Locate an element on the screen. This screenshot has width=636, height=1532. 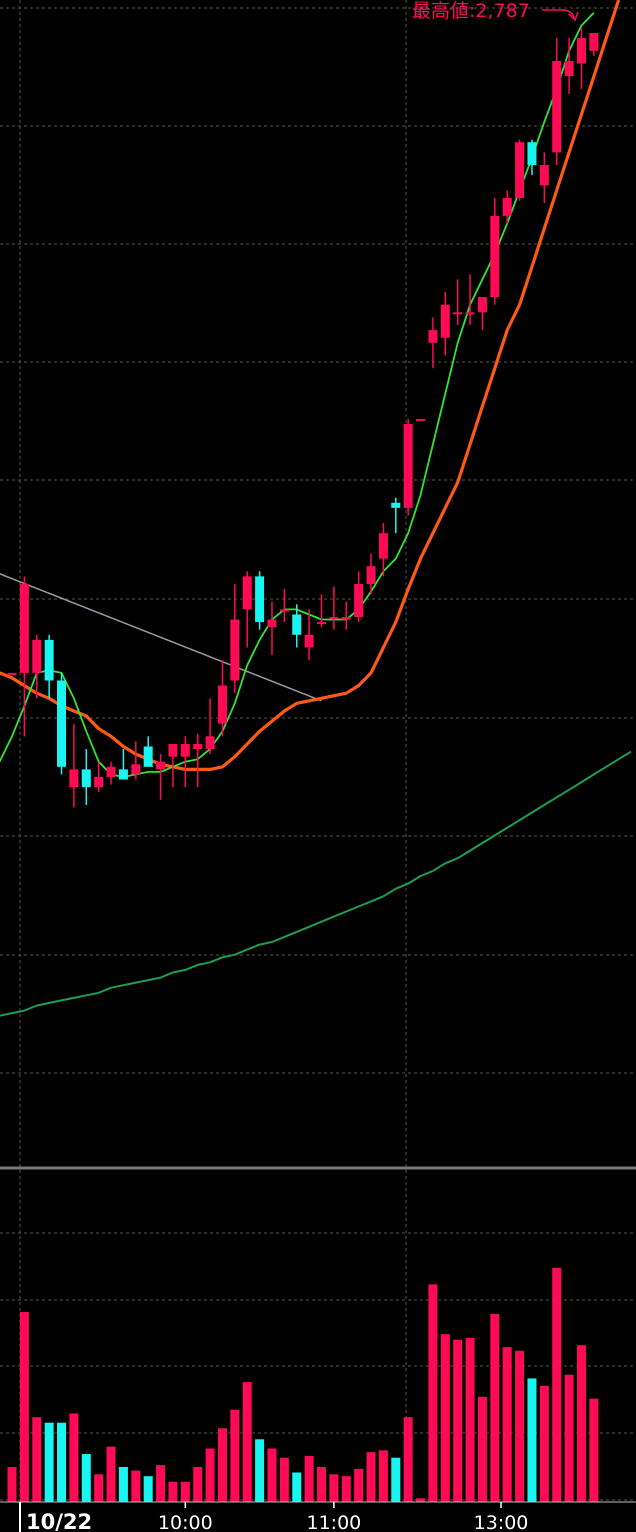
x-tick-label: 13:00 is located at coordinates (501, 1522).